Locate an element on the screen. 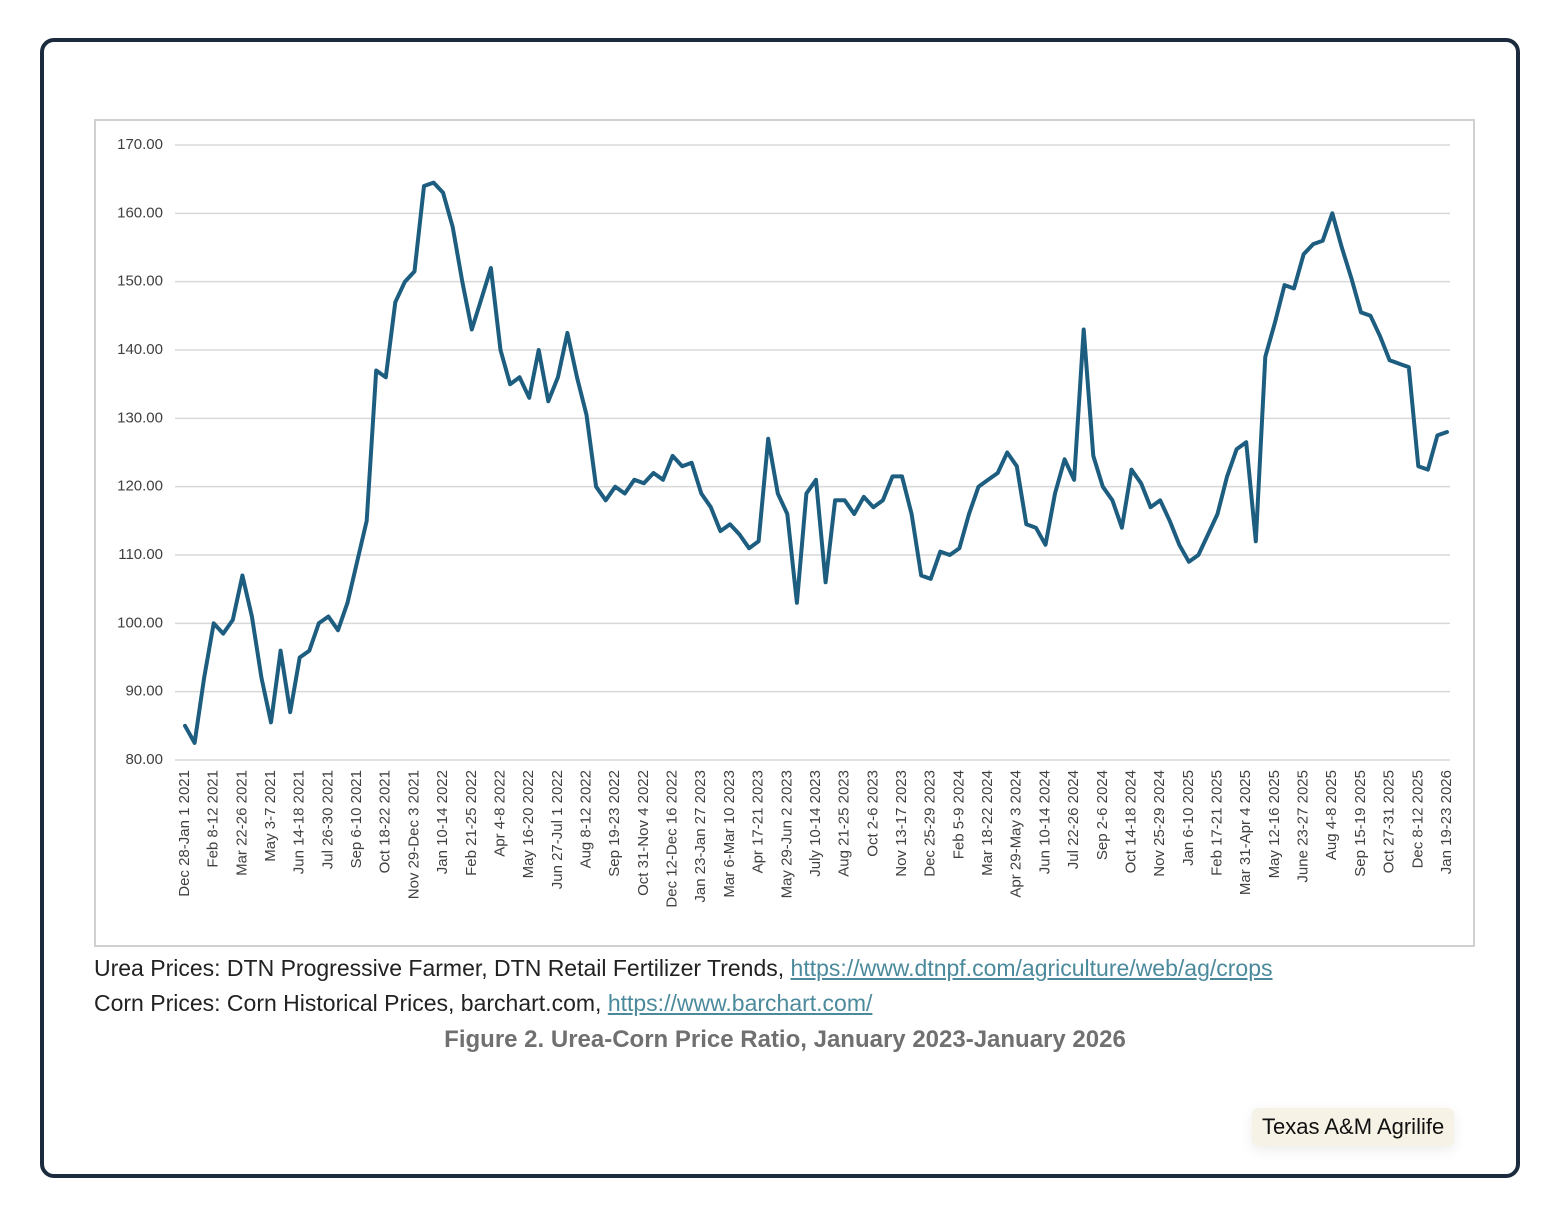  x-tick-label: Jan 19-23 2026 is located at coordinates (1446, 822).